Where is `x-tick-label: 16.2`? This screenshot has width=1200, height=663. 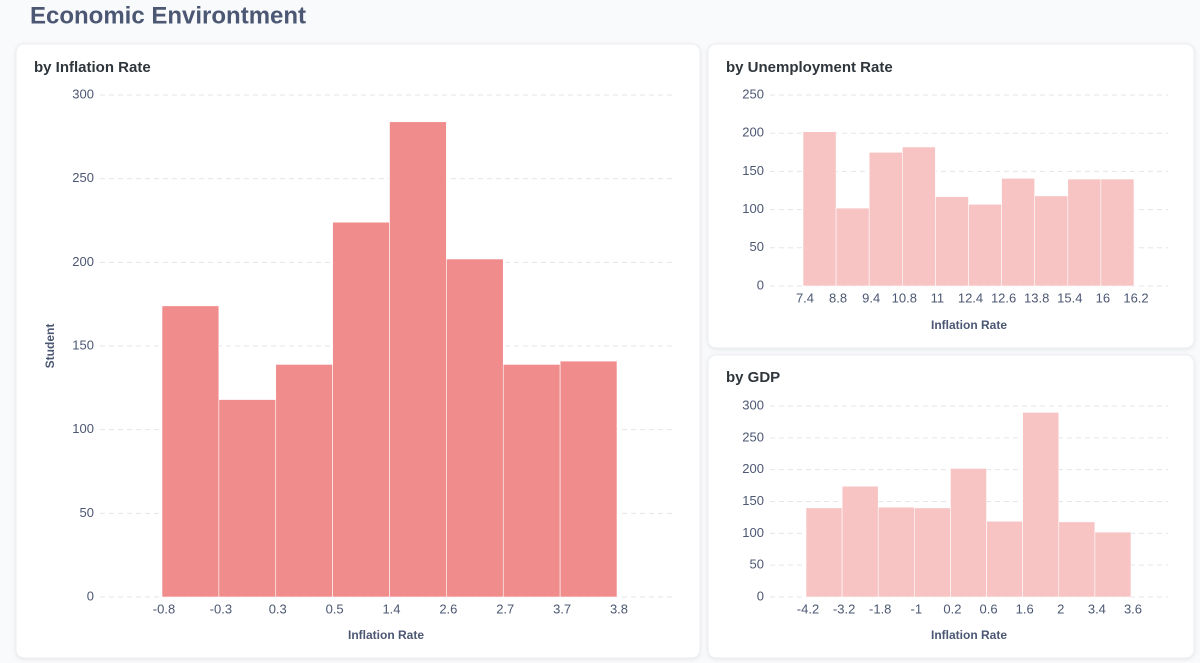 x-tick-label: 16.2 is located at coordinates (1135, 297).